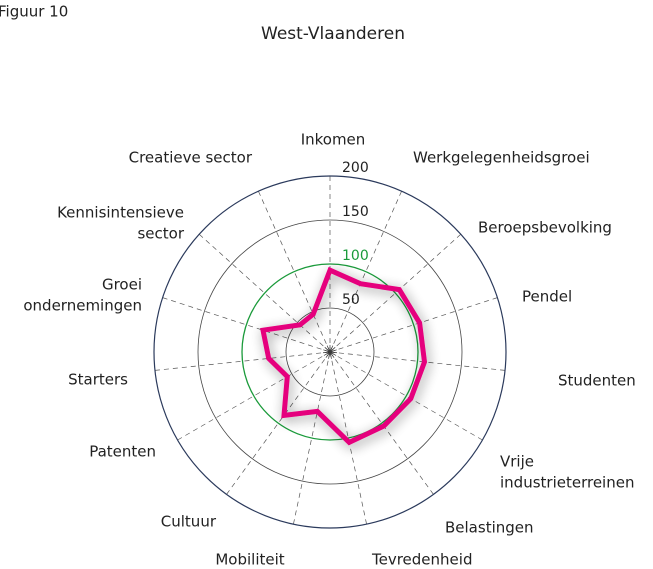  Describe the element at coordinates (249, 560) in the screenshot. I see `category-label: Mobiliteit` at that location.